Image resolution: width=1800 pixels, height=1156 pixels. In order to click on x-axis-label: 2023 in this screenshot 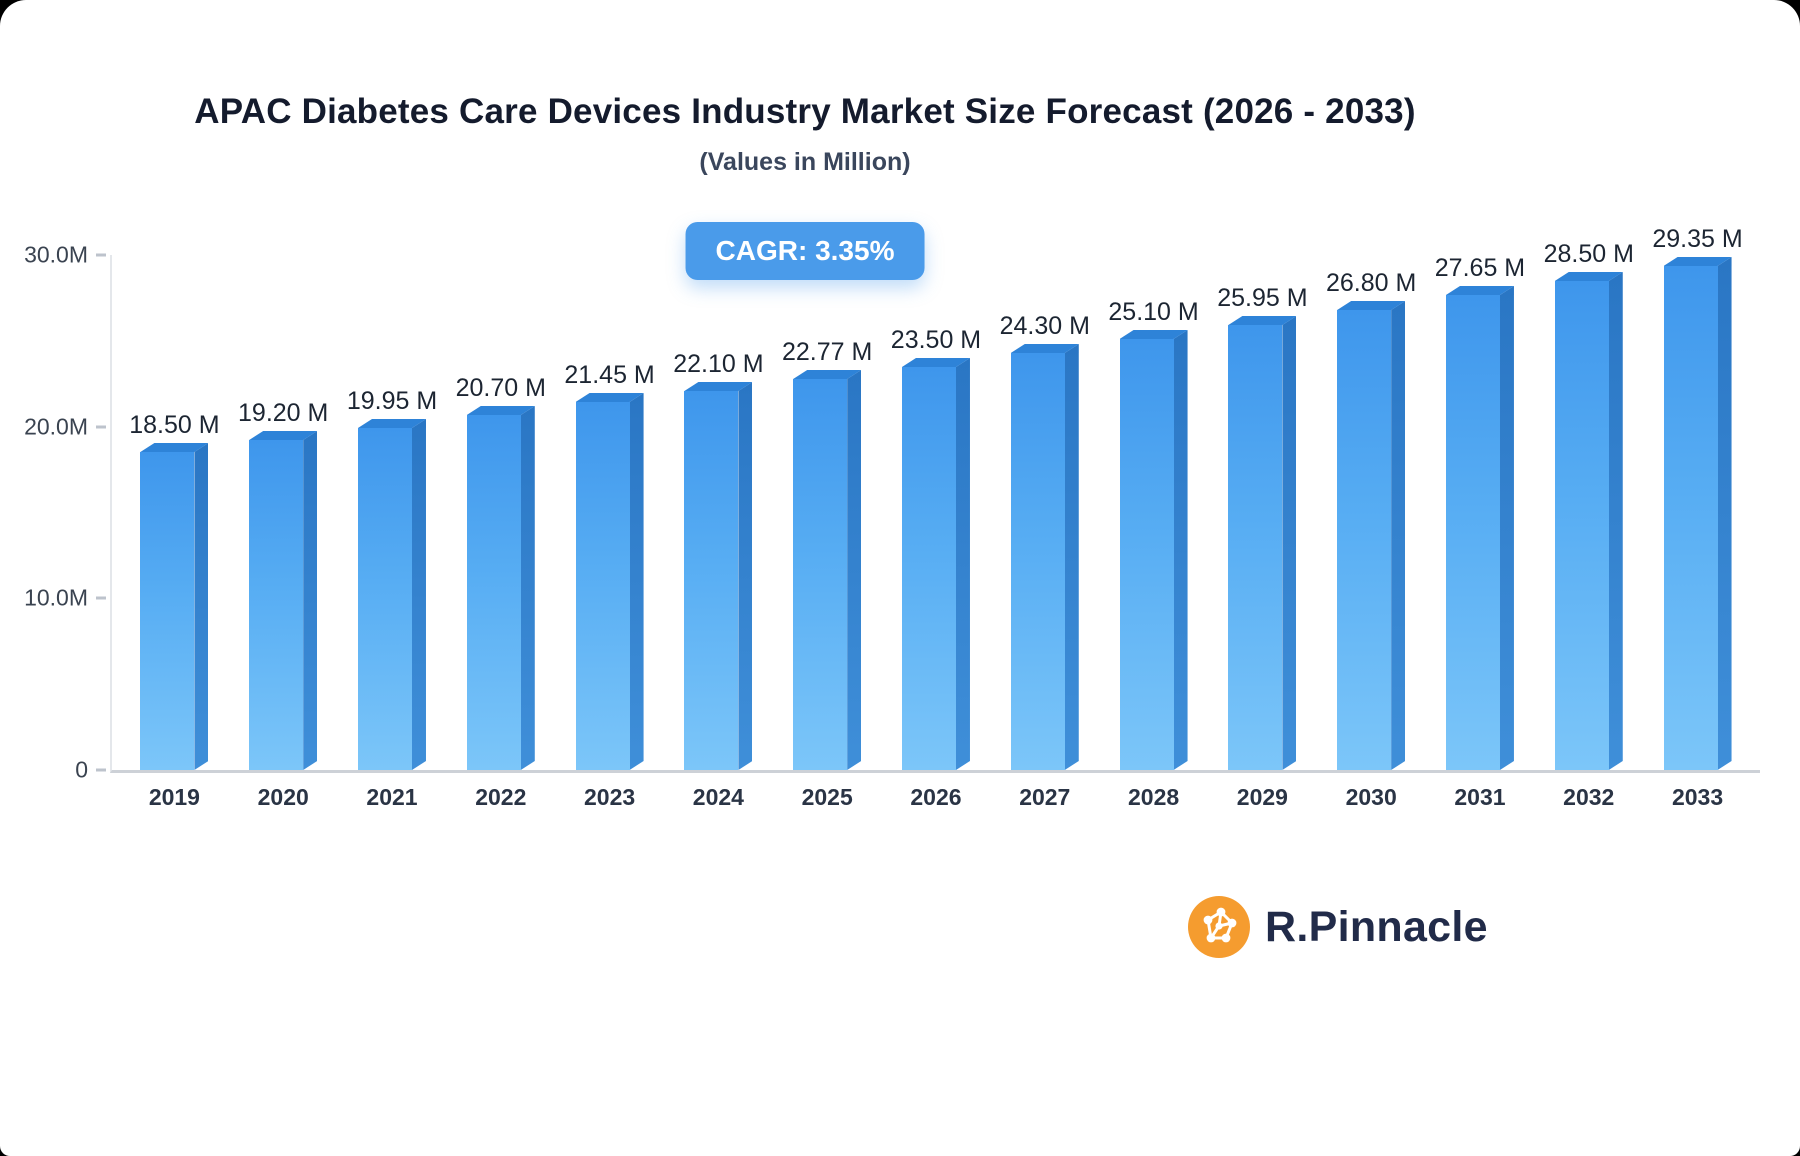, I will do `click(610, 797)`.